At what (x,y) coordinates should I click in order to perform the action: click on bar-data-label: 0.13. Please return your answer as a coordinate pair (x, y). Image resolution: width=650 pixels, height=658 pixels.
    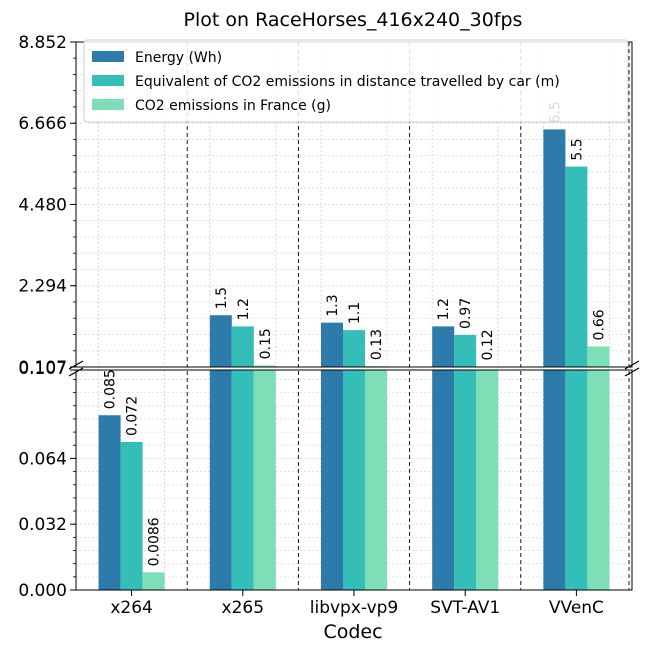
    Looking at the image, I should click on (377, 344).